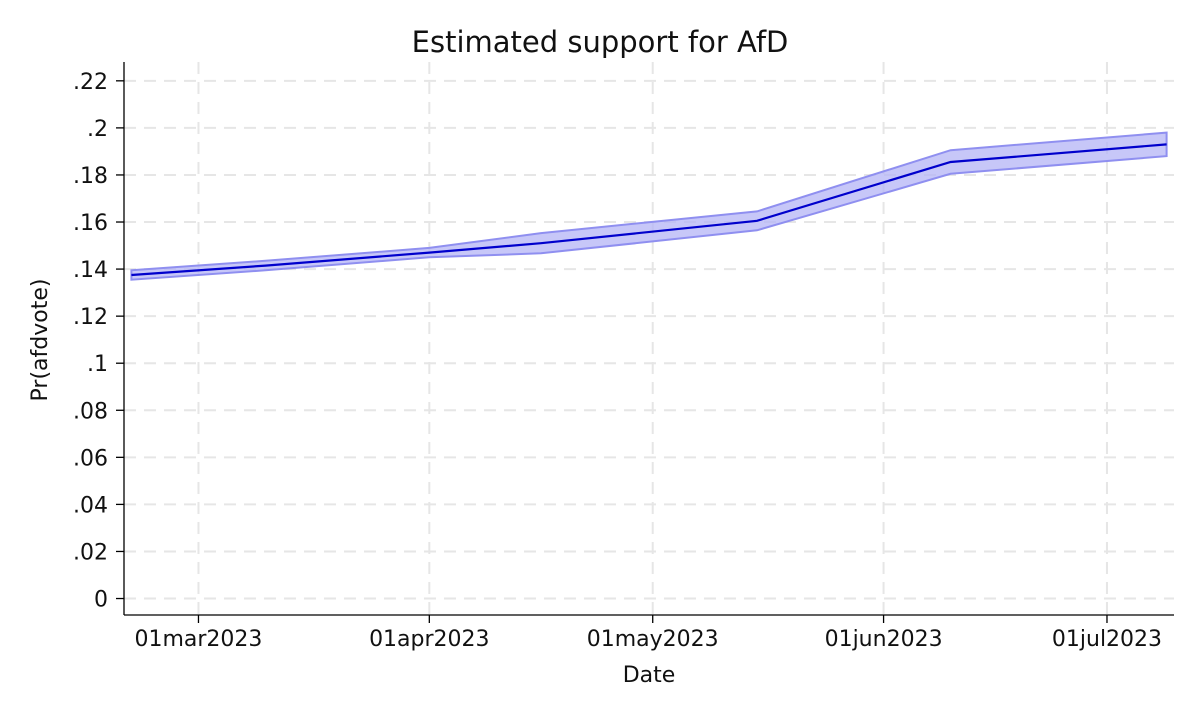 This screenshot has height=725, width=1200. What do you see at coordinates (90, 82) in the screenshot?
I see `y-tick-label: .22` at bounding box center [90, 82].